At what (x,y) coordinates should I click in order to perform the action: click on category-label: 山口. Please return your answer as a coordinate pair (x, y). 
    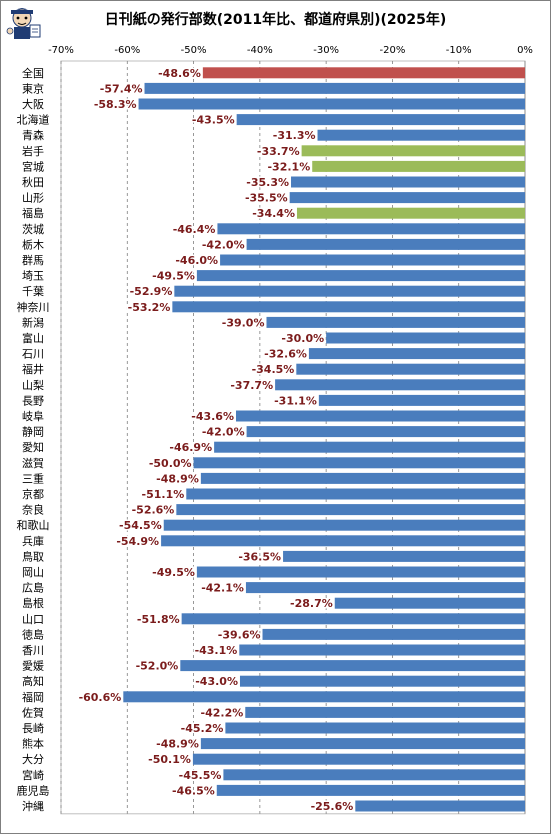
    Looking at the image, I should click on (33, 619).